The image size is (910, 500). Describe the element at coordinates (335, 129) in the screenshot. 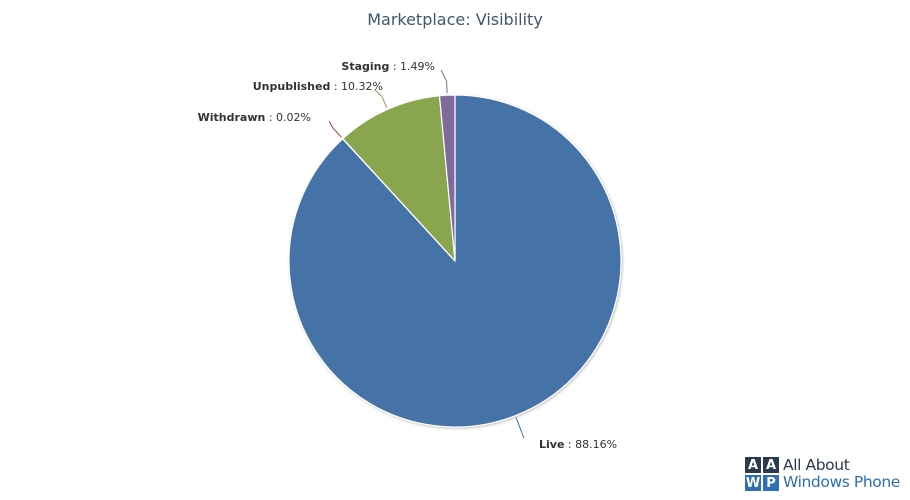

I see `connector-withdrawn` at that location.